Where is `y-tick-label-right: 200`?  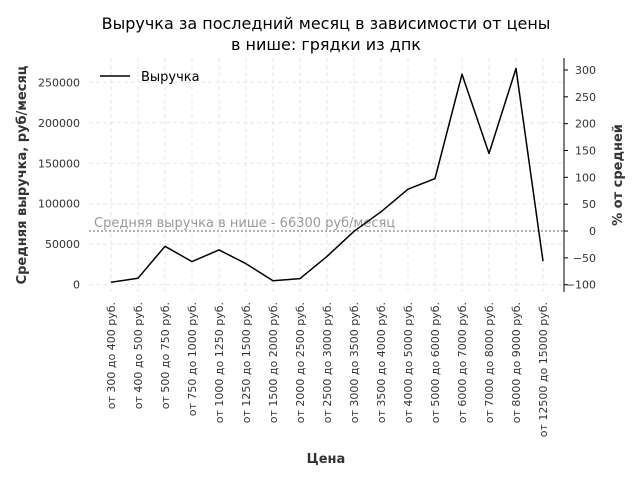 y-tick-label-right: 200 is located at coordinates (585, 124).